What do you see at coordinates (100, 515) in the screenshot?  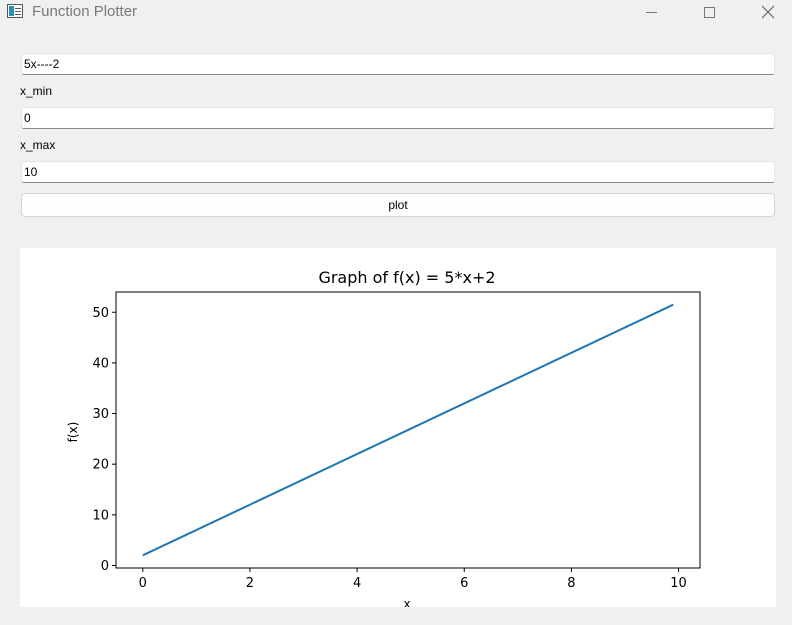 I see `y-tick-label: 10` at bounding box center [100, 515].